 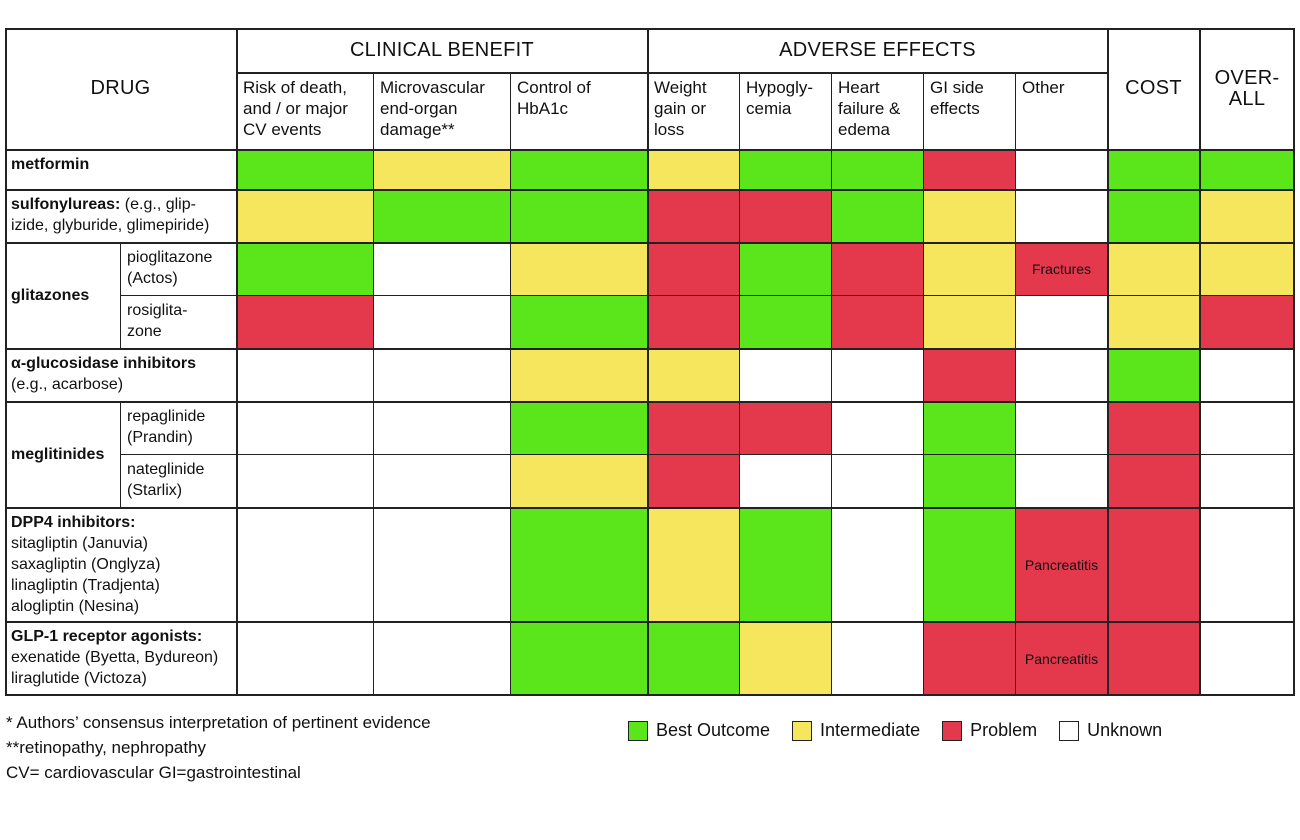 I want to click on column-header-label: Microvascular end-organ damage**, so click(x=432, y=108).